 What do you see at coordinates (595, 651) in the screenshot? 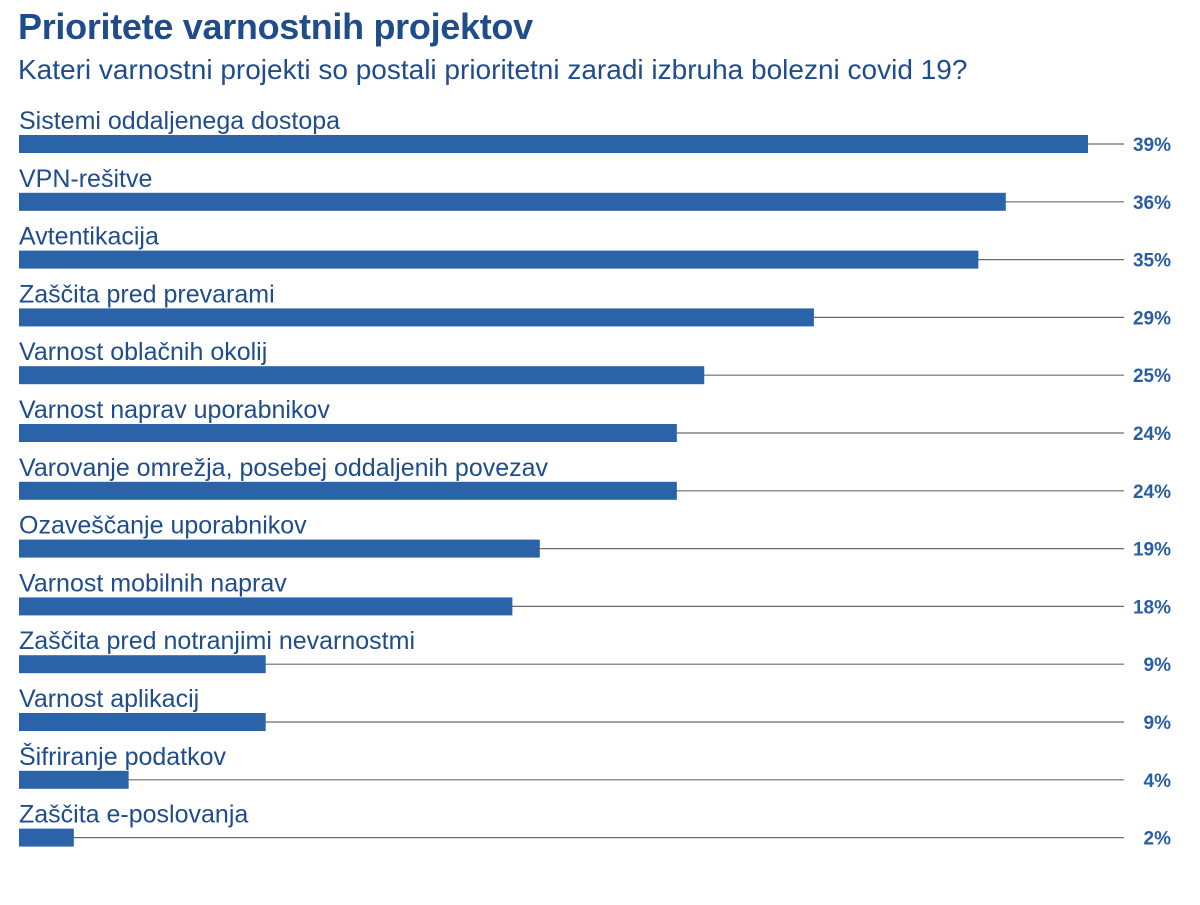
I see `bar-row: Zaščita pred notranjimi nevarnostmi 9%` at bounding box center [595, 651].